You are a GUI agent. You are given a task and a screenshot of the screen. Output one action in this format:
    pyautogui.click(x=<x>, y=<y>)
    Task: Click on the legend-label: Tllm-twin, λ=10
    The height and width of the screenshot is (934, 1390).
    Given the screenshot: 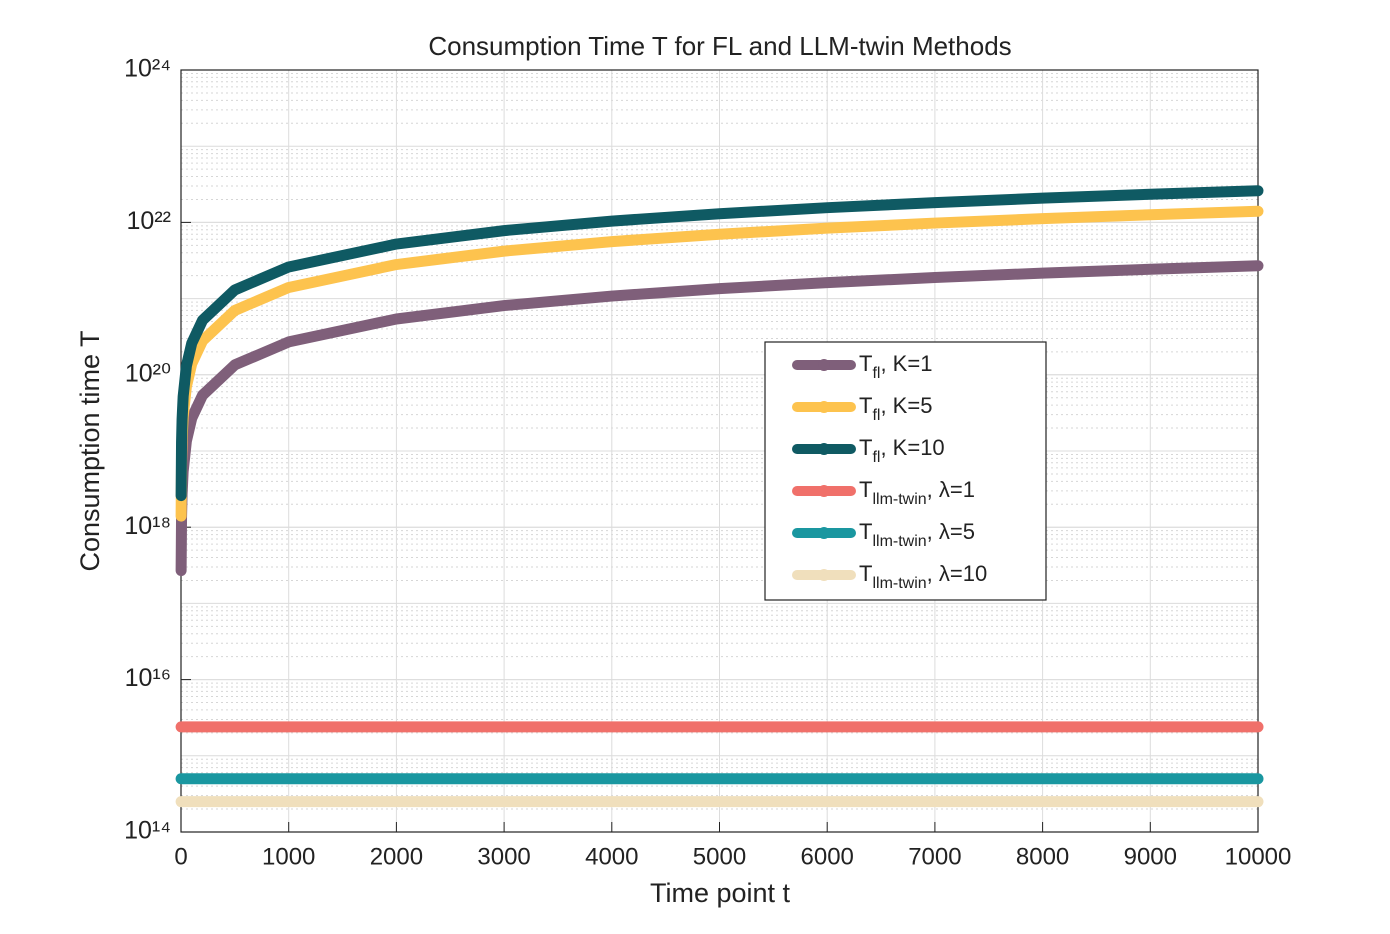 What is the action you would take?
    pyautogui.click(x=923, y=576)
    